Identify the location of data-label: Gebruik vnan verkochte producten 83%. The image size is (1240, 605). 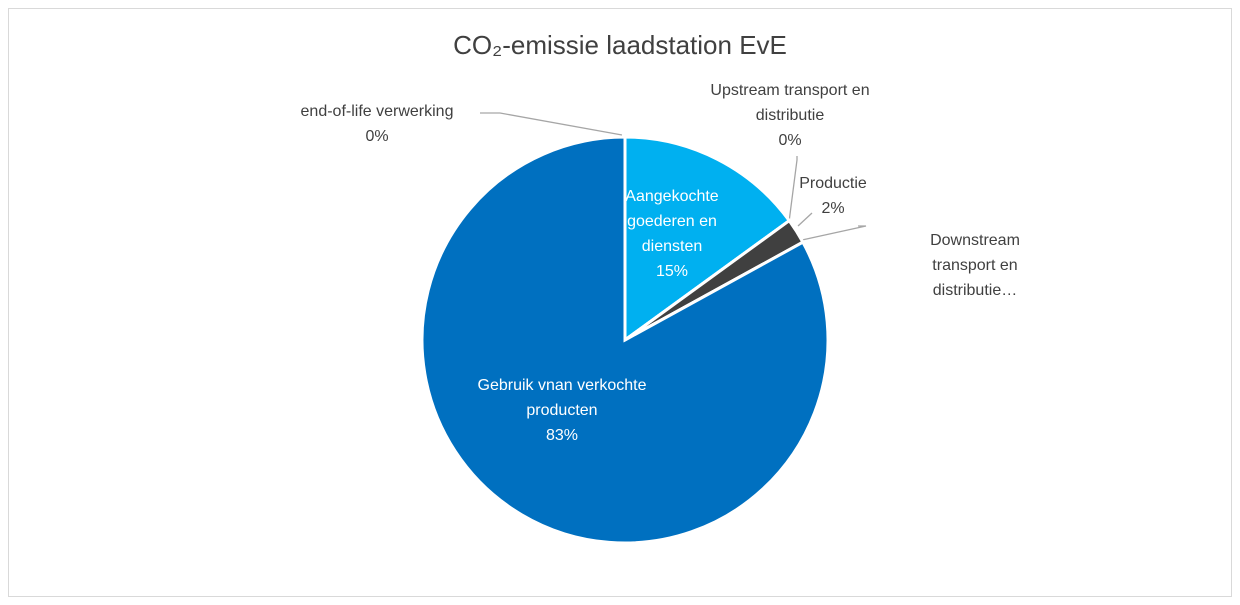
(562, 410).